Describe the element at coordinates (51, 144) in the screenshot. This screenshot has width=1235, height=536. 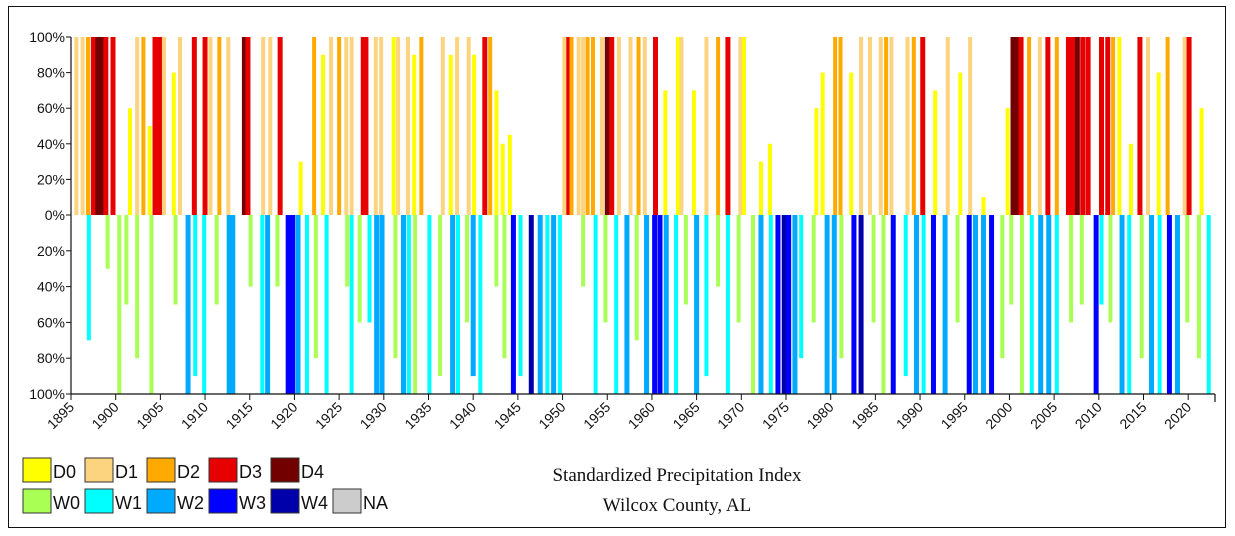
I see `y-tick-label: 40%` at that location.